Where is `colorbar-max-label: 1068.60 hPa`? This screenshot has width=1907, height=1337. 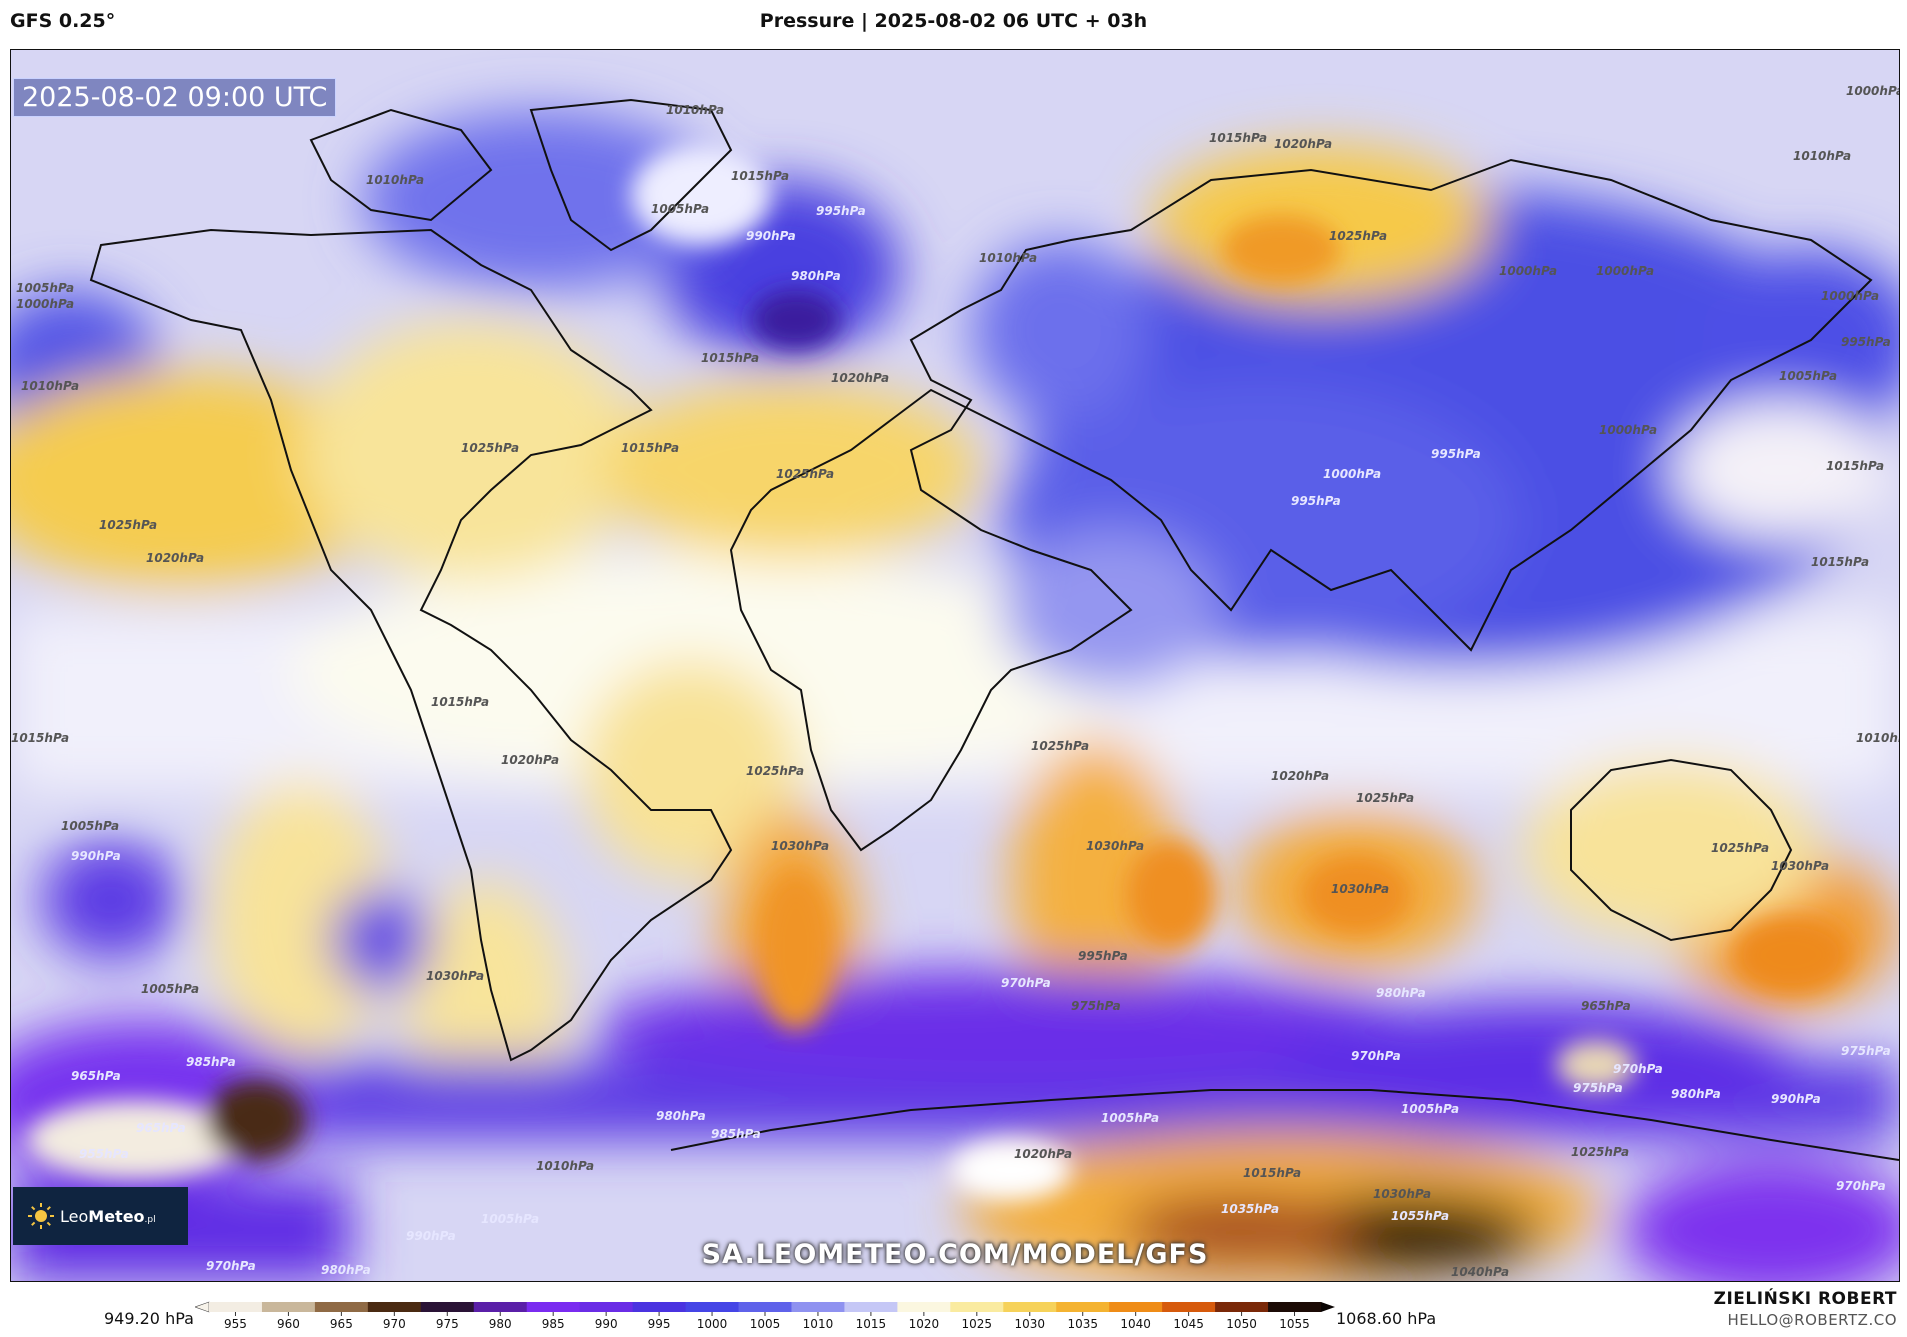
colorbar-max-label: 1068.60 hPa is located at coordinates (1386, 1318).